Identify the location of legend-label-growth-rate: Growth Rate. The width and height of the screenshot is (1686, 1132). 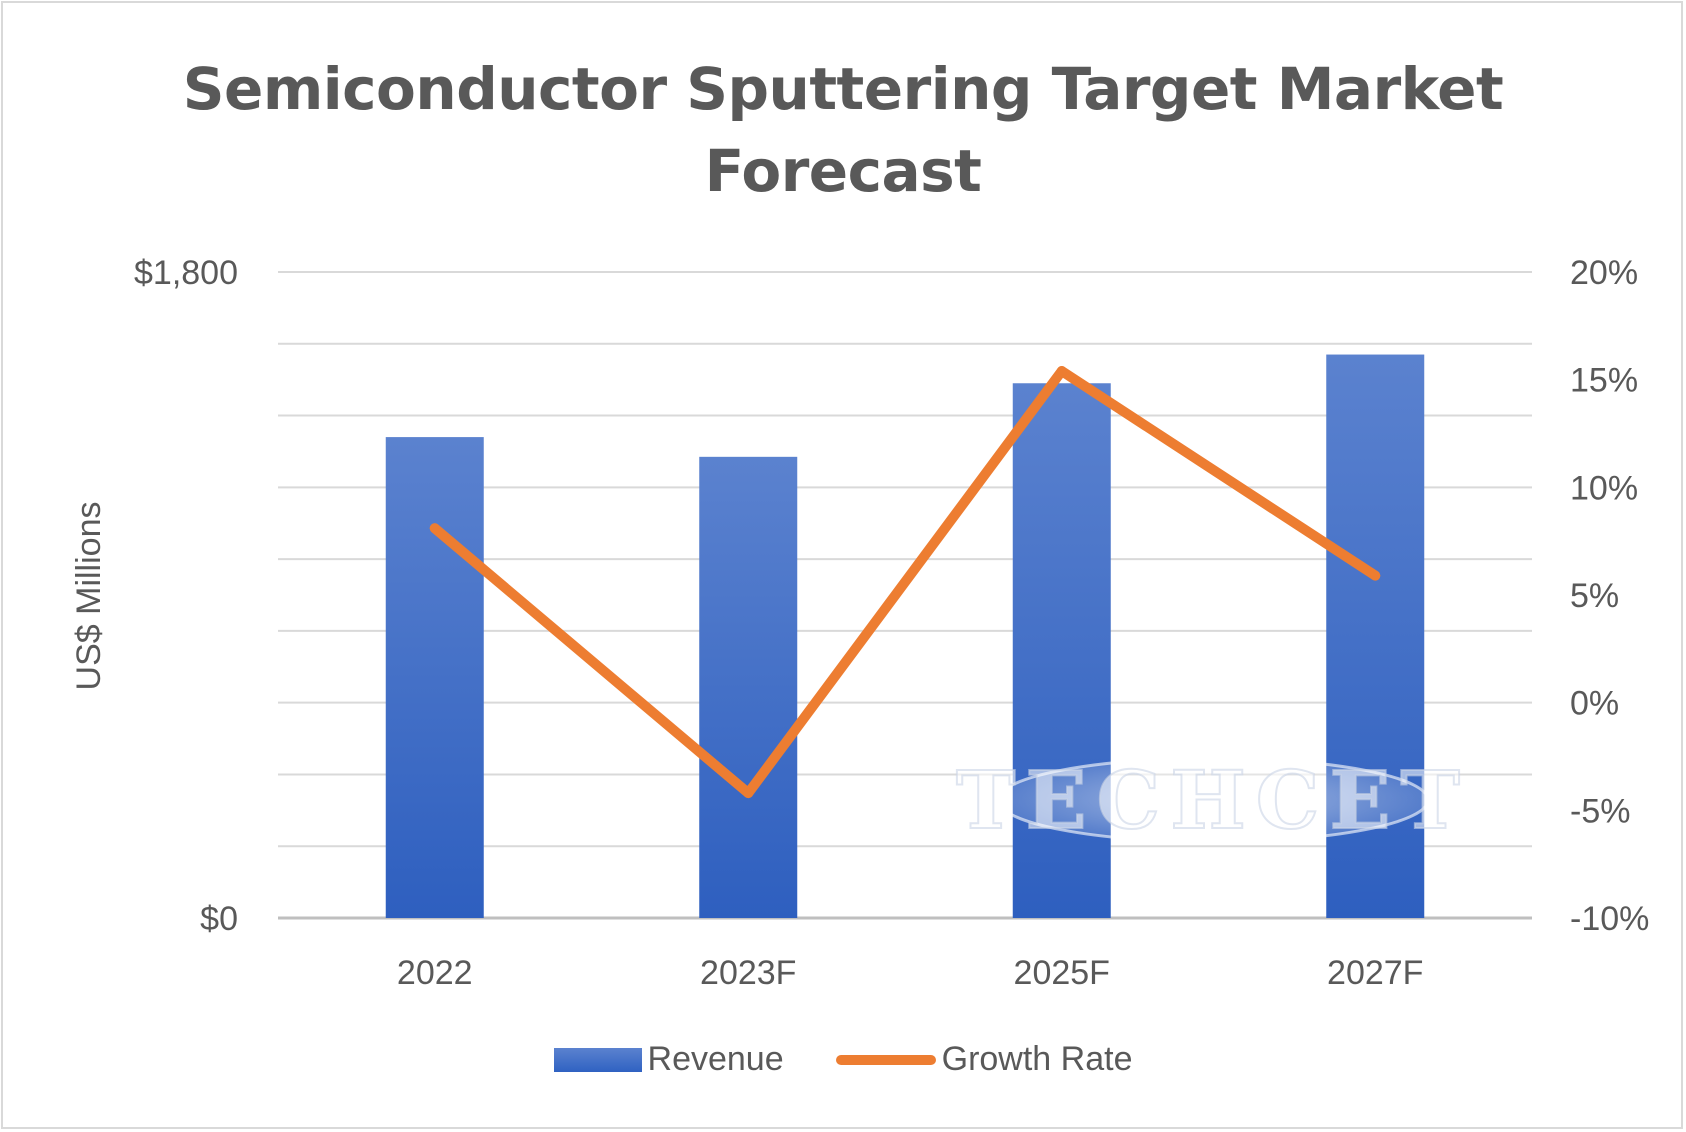
(1037, 1059).